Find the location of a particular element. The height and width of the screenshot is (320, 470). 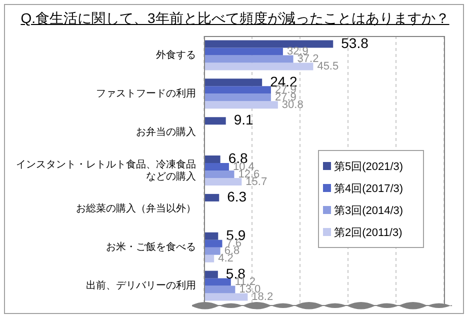

data-label: 6.3 is located at coordinates (237, 196).